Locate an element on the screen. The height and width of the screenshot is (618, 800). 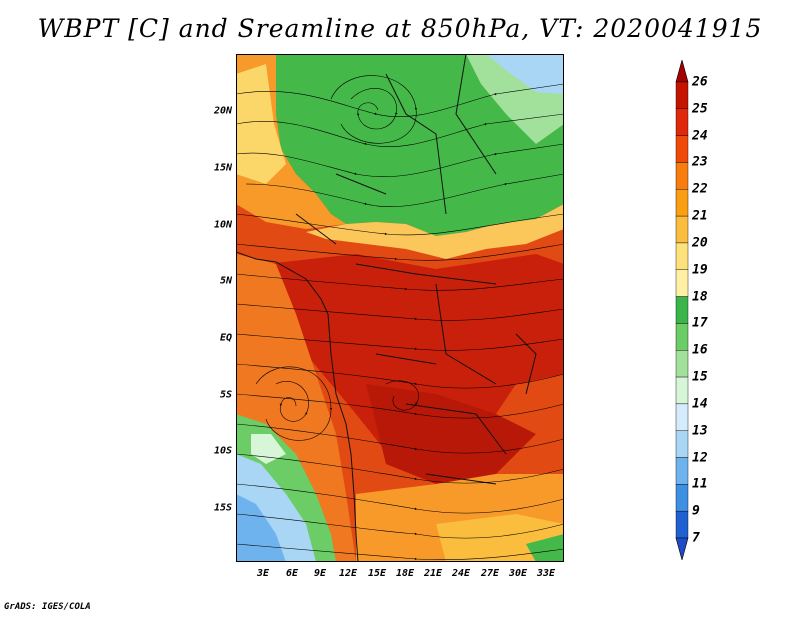
colorbar-label: 13 is located at coordinates (700, 431).